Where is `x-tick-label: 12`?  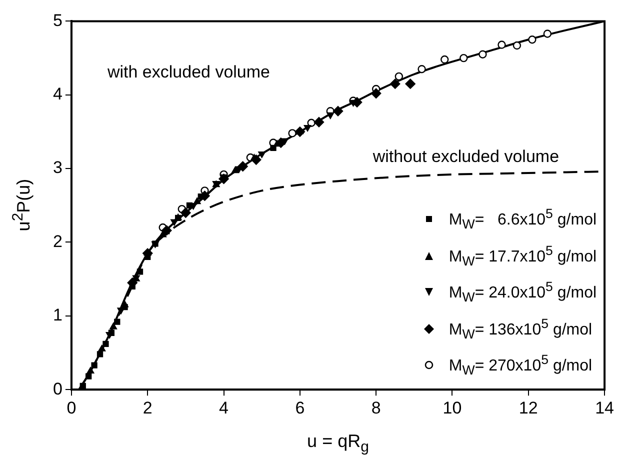 x-tick-label: 12 is located at coordinates (528, 408).